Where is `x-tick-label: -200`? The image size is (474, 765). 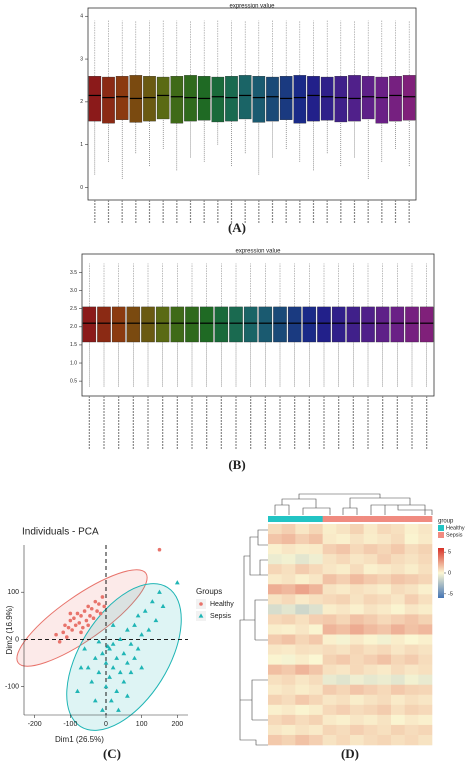 x-tick-label: -200 is located at coordinates (35, 724).